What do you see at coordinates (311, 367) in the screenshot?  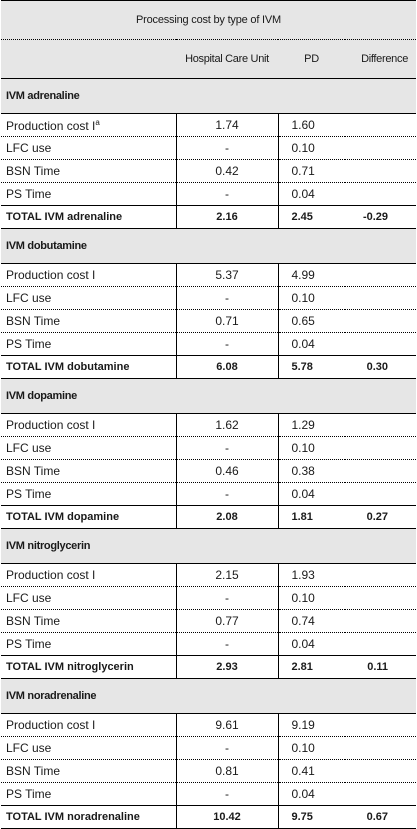 I see `total-pd-value: 5.78` at bounding box center [311, 367].